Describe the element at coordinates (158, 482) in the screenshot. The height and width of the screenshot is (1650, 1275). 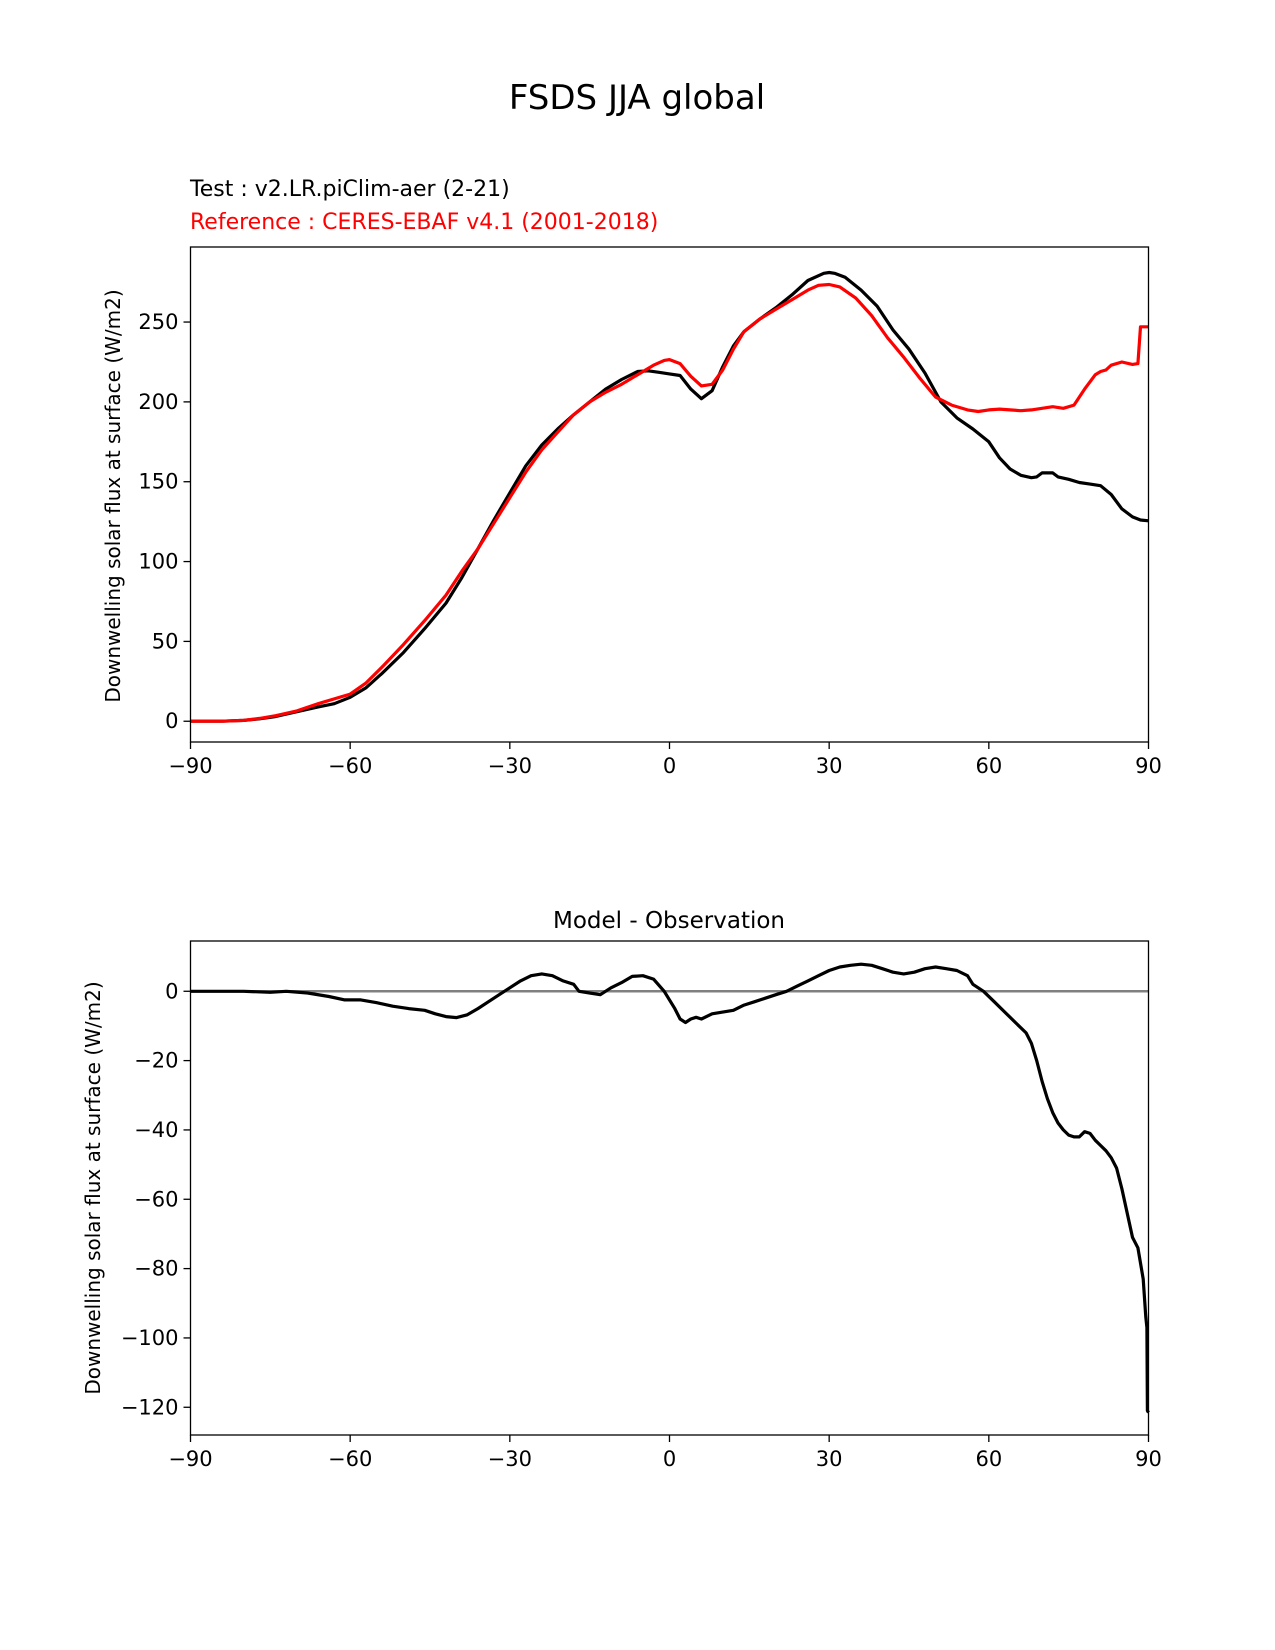
I see `top-y-tick-label: 150` at that location.